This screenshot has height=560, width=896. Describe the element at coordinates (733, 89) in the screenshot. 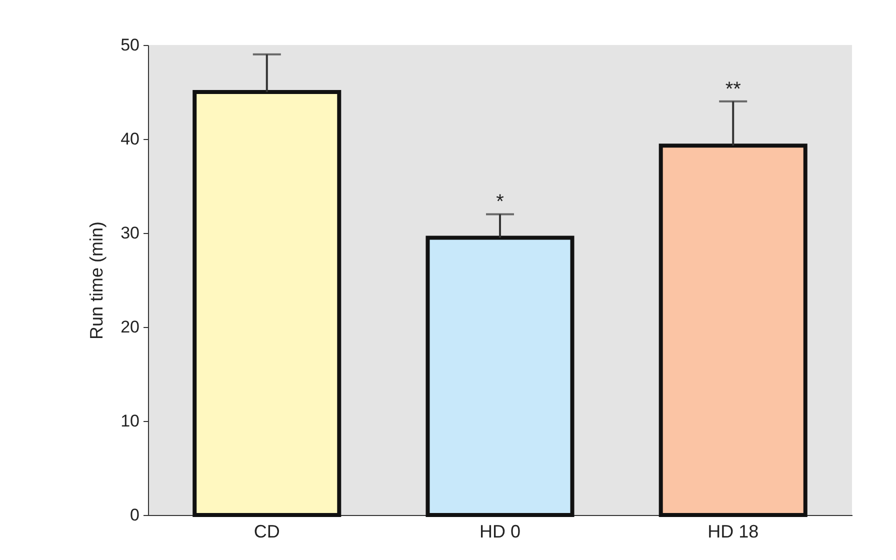

I see `annotation: **` at that location.